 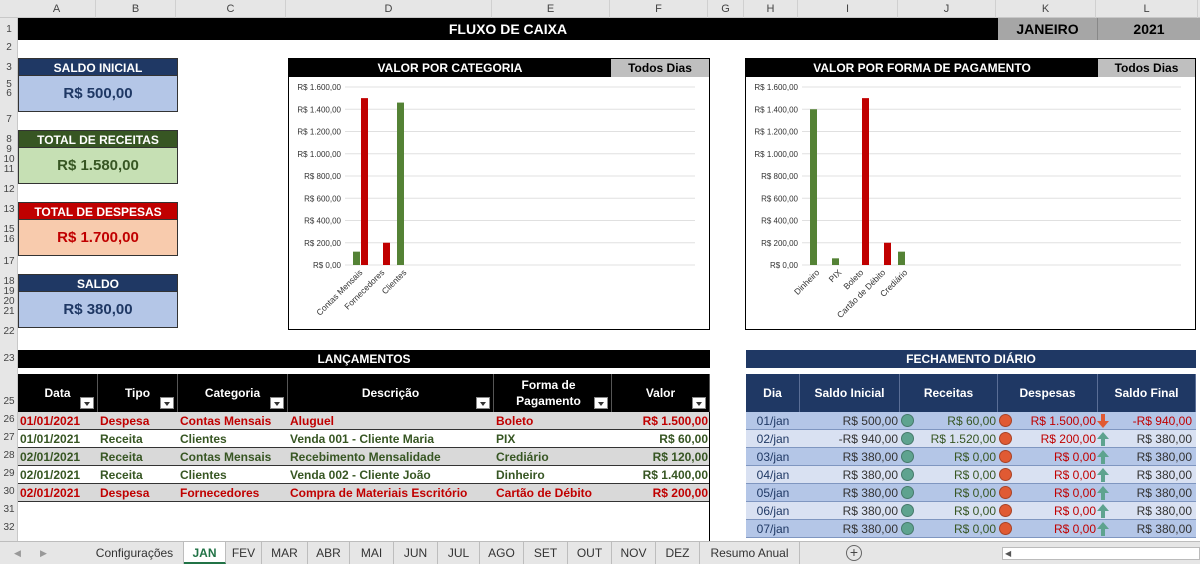 What do you see at coordinates (544, 493) in the screenshot?
I see `cell-forma: Cartão de Débito` at bounding box center [544, 493].